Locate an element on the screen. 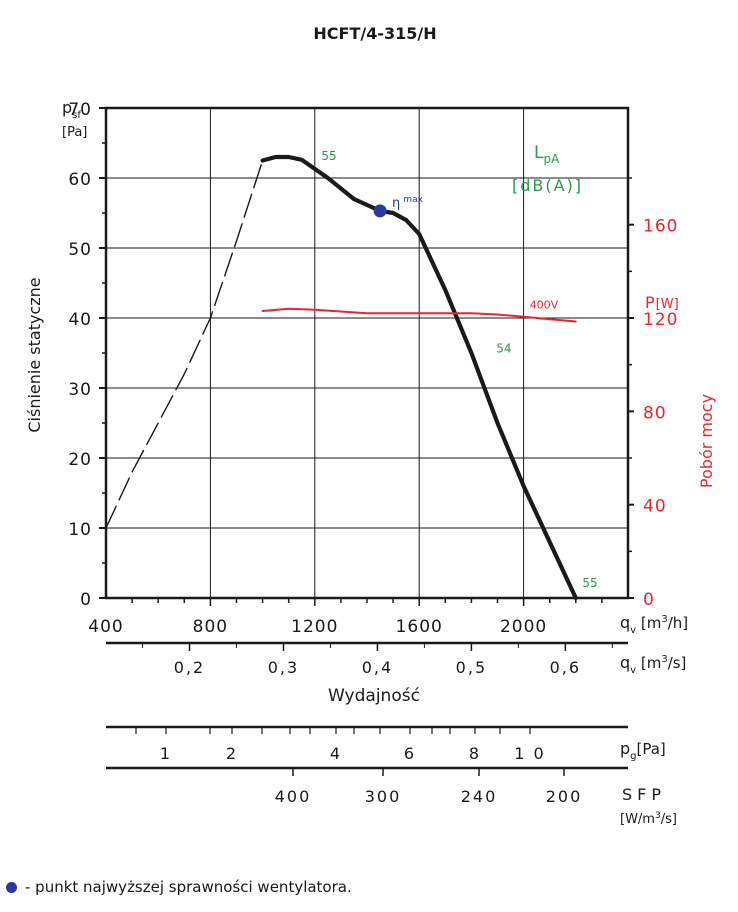 This screenshot has height=912, width=738. y-left-tick-label: 70 is located at coordinates (80, 110).